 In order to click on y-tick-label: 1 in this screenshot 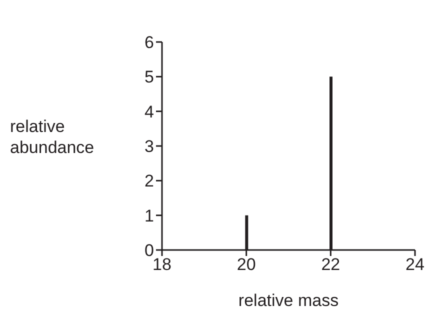, I will do `click(149, 216)`.